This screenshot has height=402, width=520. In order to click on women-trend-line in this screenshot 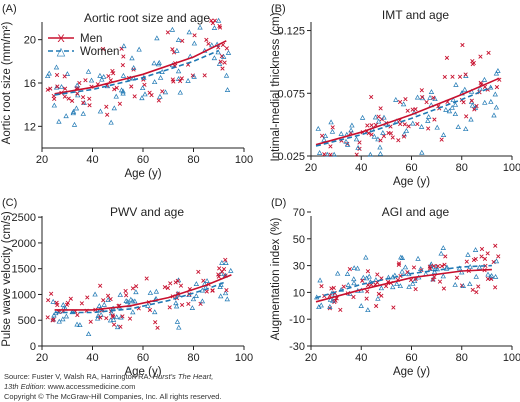, I will do `click(403, 281)`.